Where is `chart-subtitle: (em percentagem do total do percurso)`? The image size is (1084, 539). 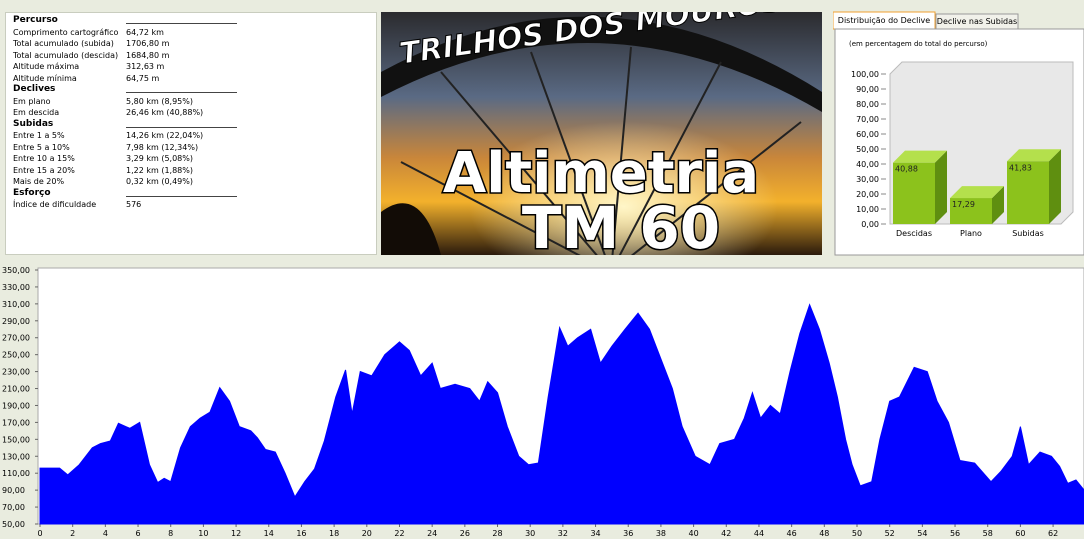 chart-subtitle: (em percentagem do total do percurso) is located at coordinates (918, 44).